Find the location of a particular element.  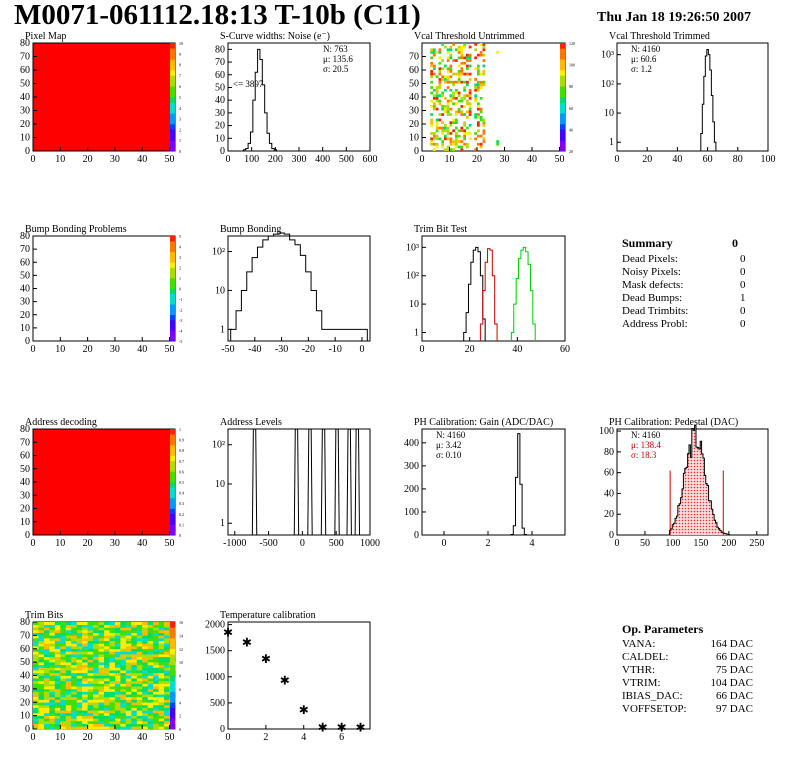

color-scale-label: 0 is located at coordinates (180, 289).